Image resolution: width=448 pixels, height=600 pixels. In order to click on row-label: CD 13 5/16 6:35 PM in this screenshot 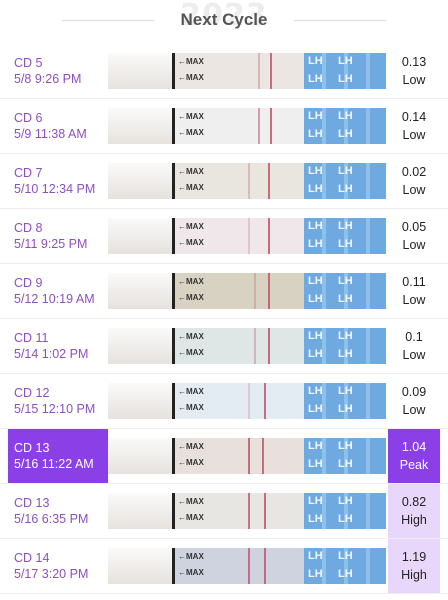, I will do `click(58, 511)`.